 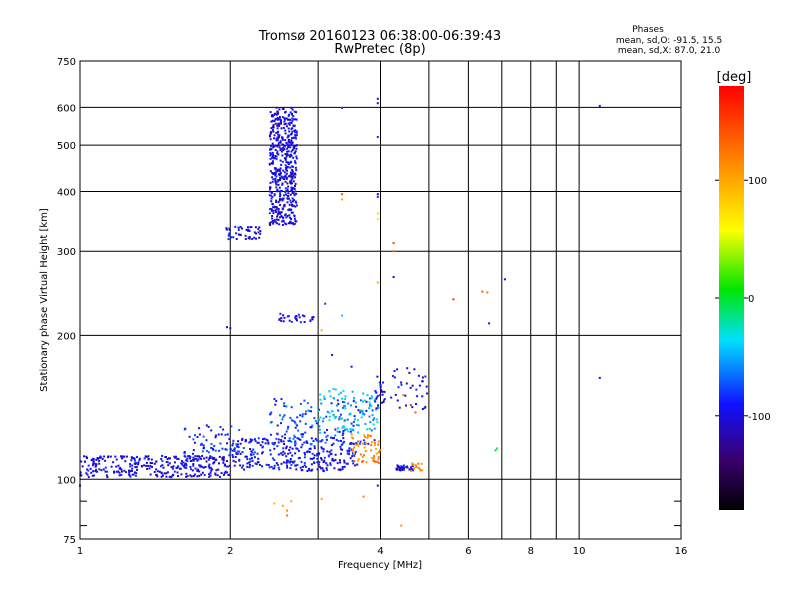 I want to click on phase-stats-x: mean, sd,X: 87.0, 21.0, so click(x=669, y=51).